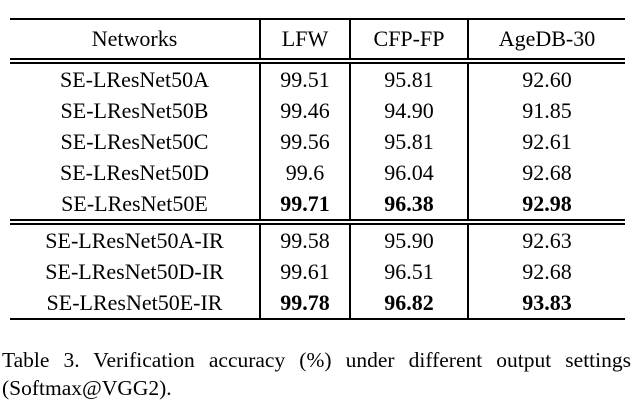 This screenshot has width=633, height=408. What do you see at coordinates (304, 110) in the screenshot?
I see `lfw-value-cell: 99.46` at bounding box center [304, 110].